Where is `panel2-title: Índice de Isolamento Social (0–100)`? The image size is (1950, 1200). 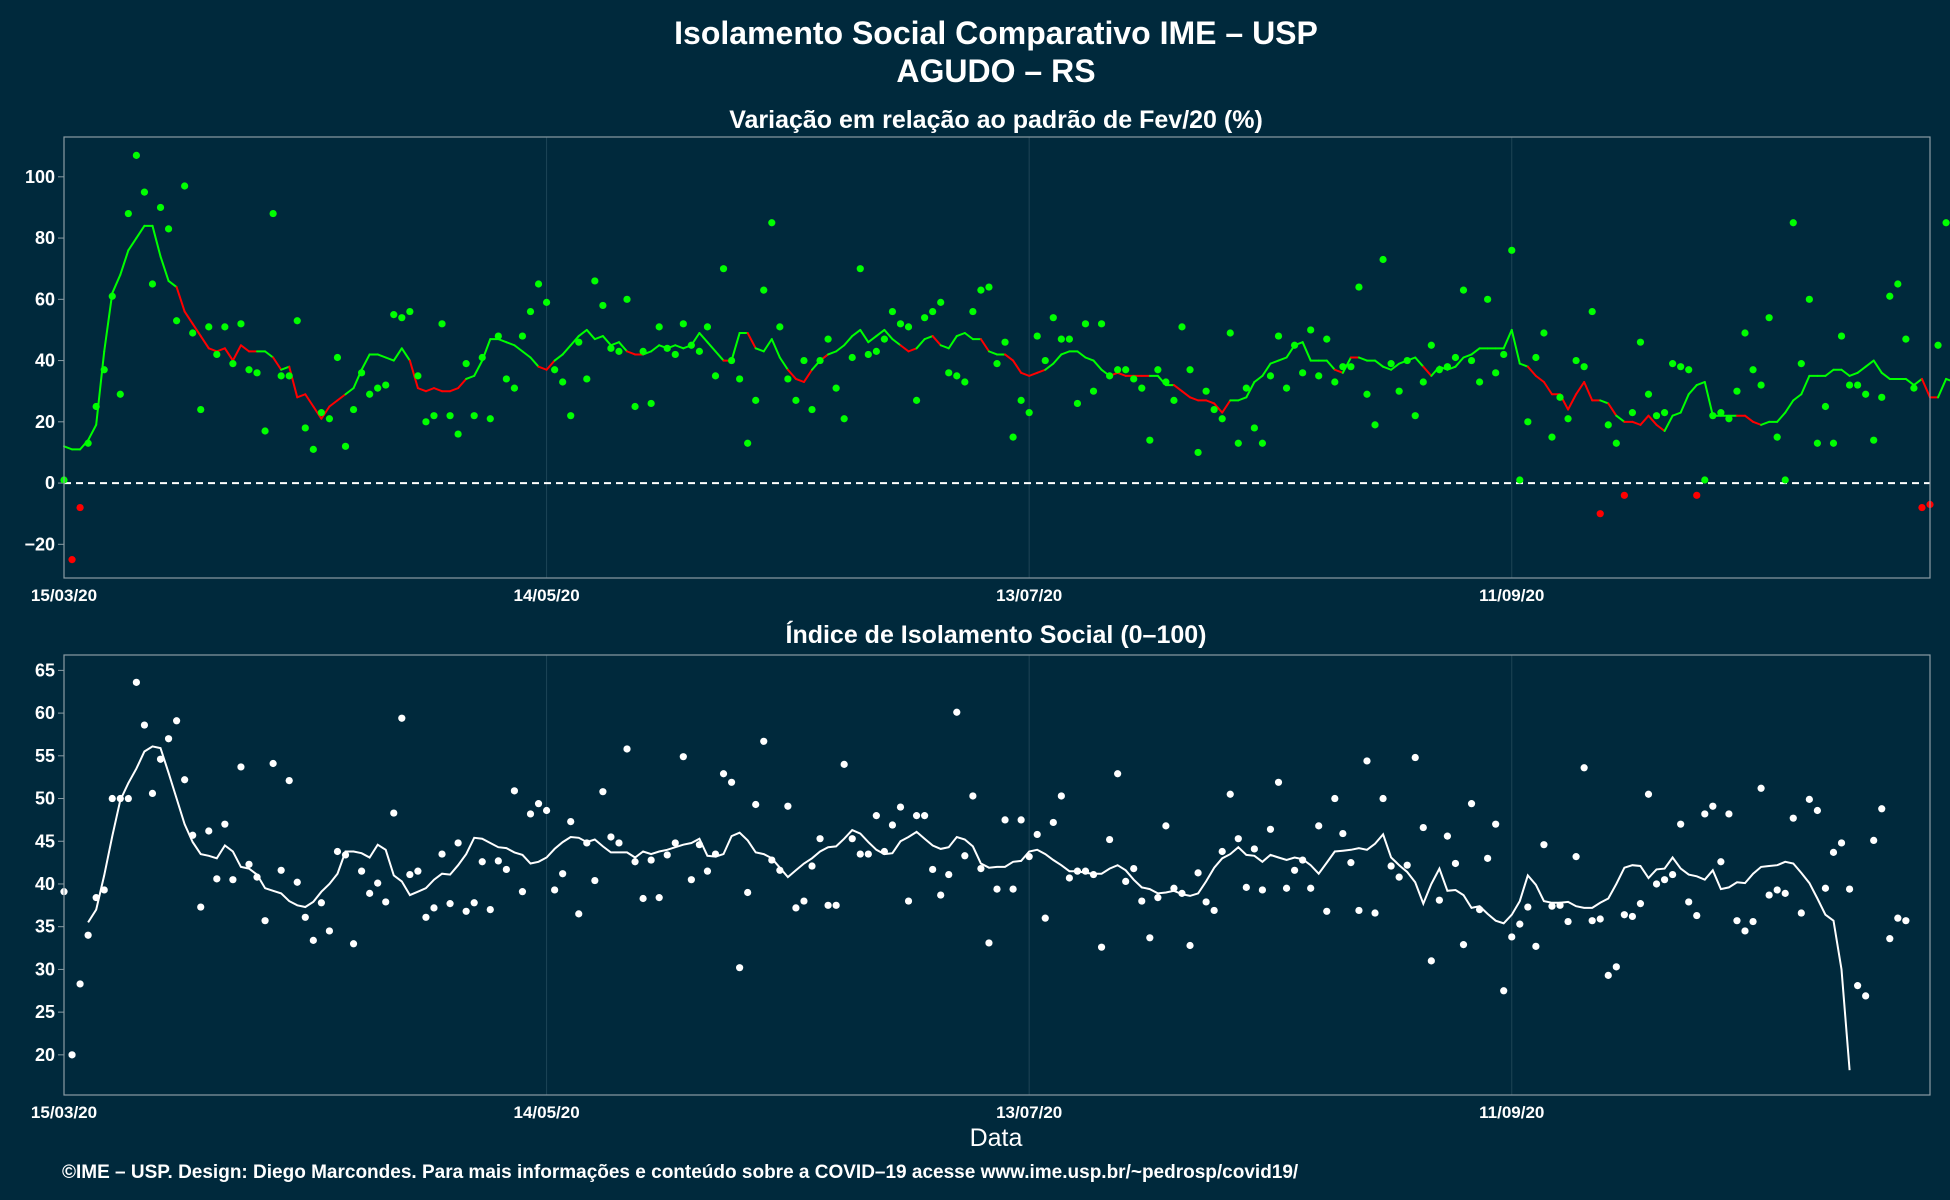
panel2-title: Índice de Isolamento Social (0–100) is located at coordinates (996, 634).